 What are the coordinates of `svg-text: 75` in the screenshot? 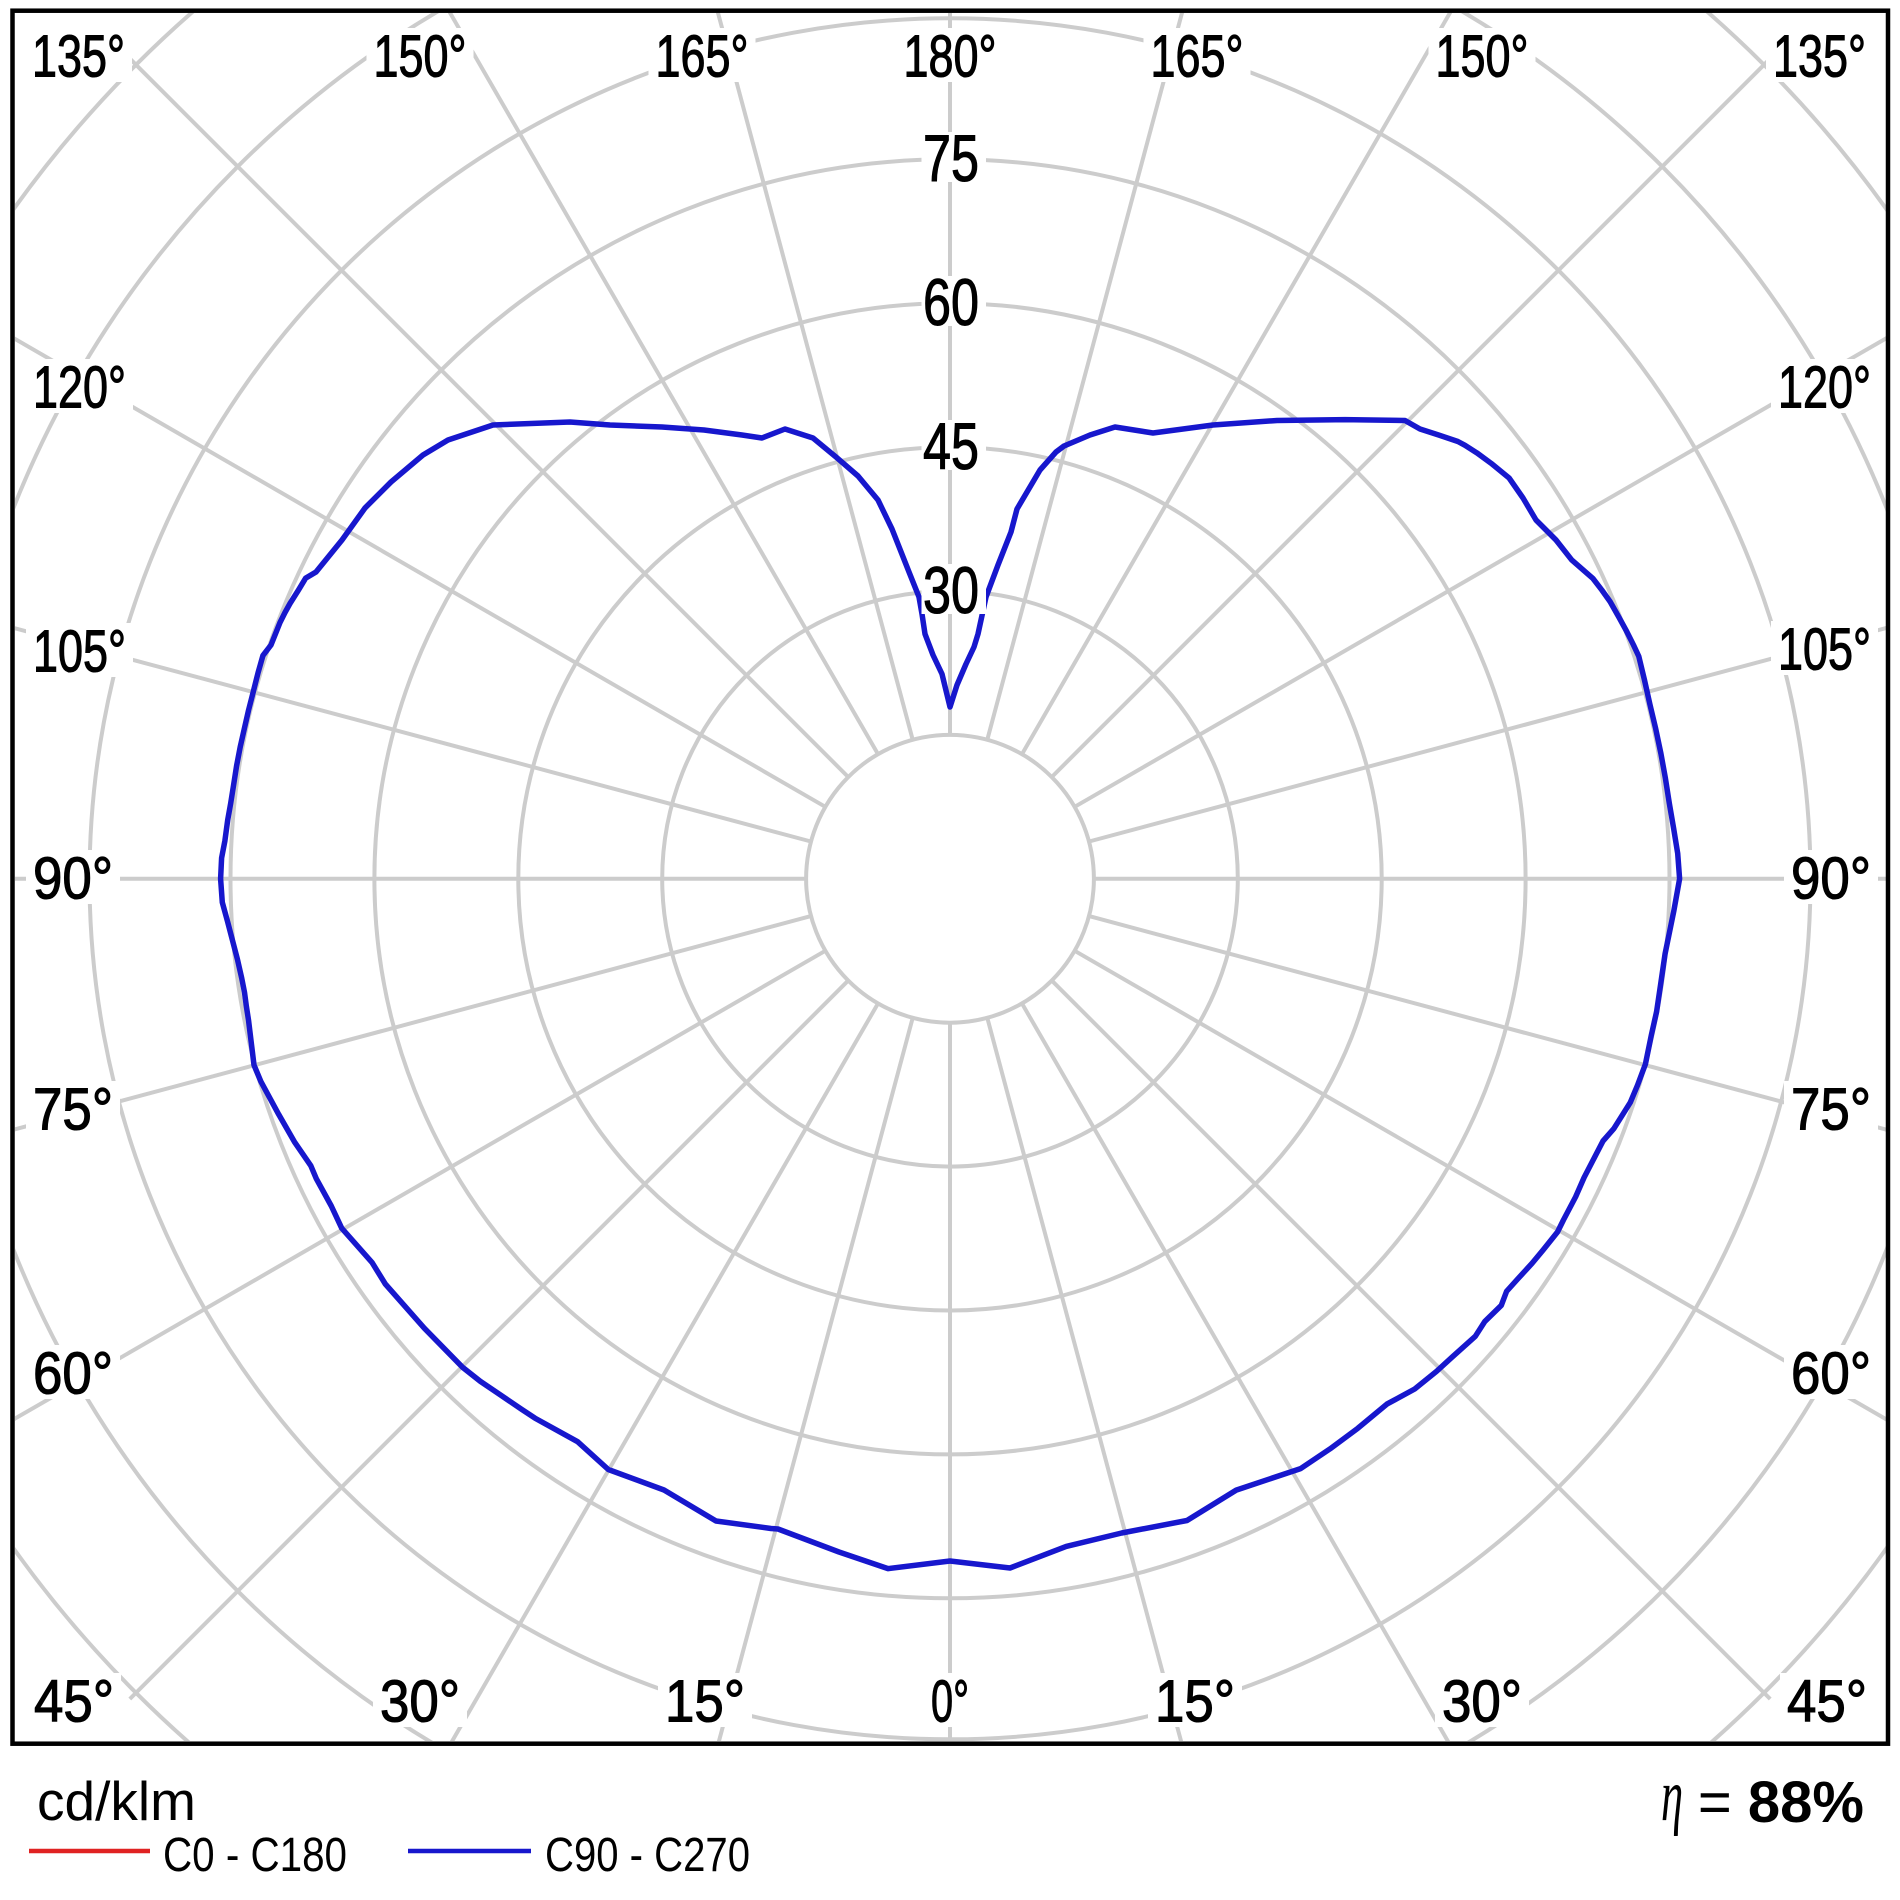 It's located at (951, 158).